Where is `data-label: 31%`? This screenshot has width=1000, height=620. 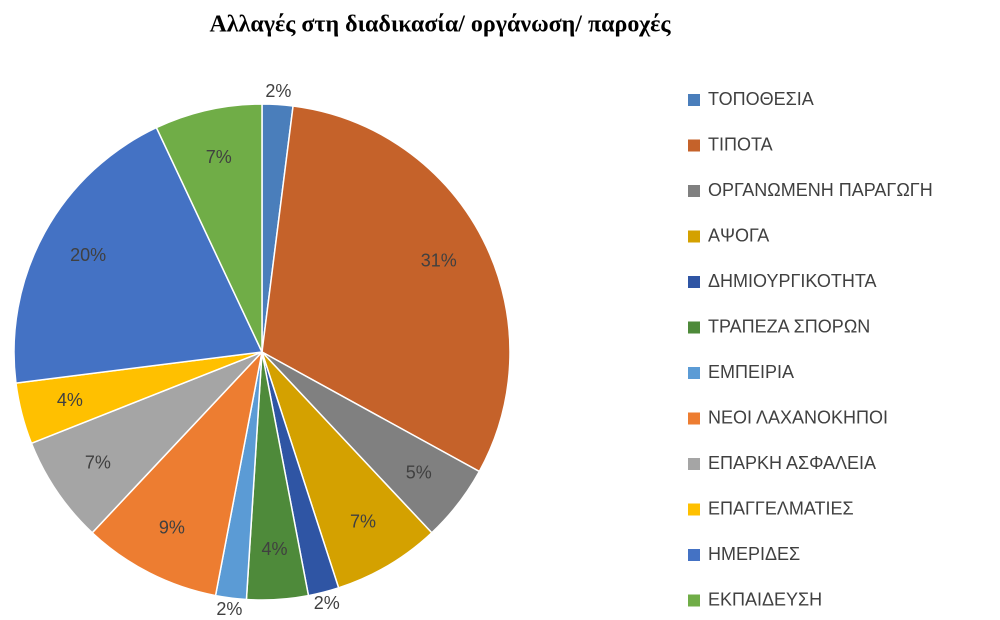
data-label: 31% is located at coordinates (439, 261).